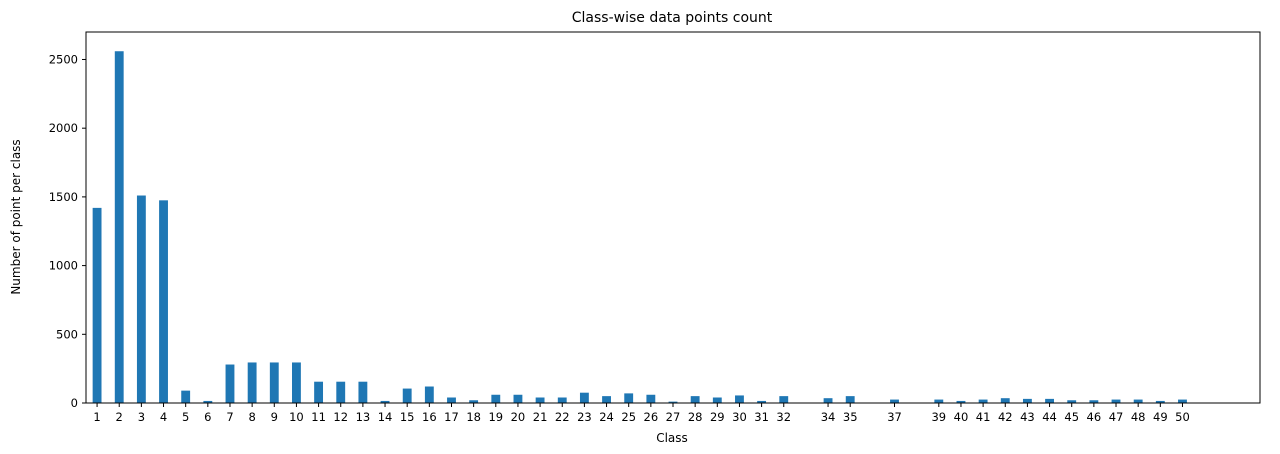 This screenshot has width=1280, height=454. Describe the element at coordinates (739, 417) in the screenshot. I see `x-tick-label: 30` at that location.